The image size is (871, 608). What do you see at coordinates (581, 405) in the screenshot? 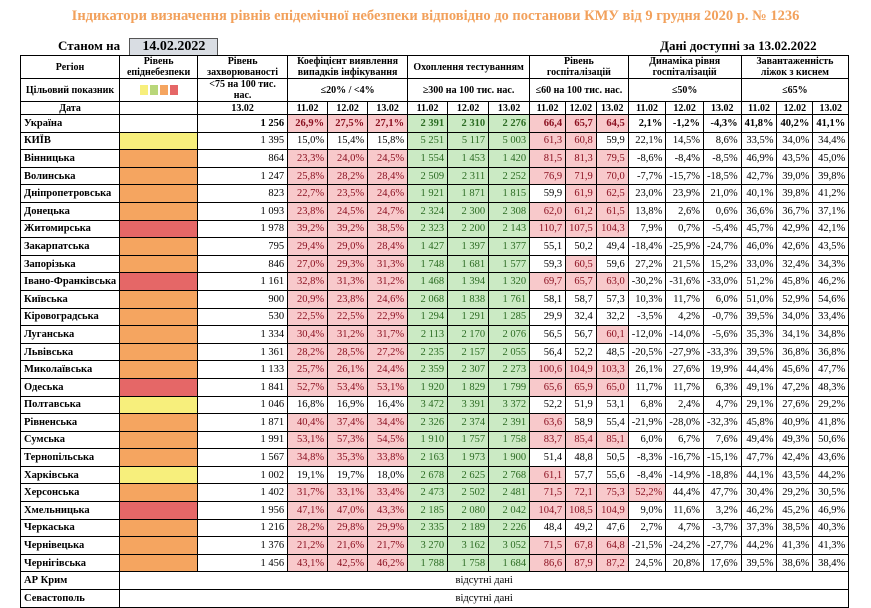
I see `value-cell: 51,9` at bounding box center [581, 405].